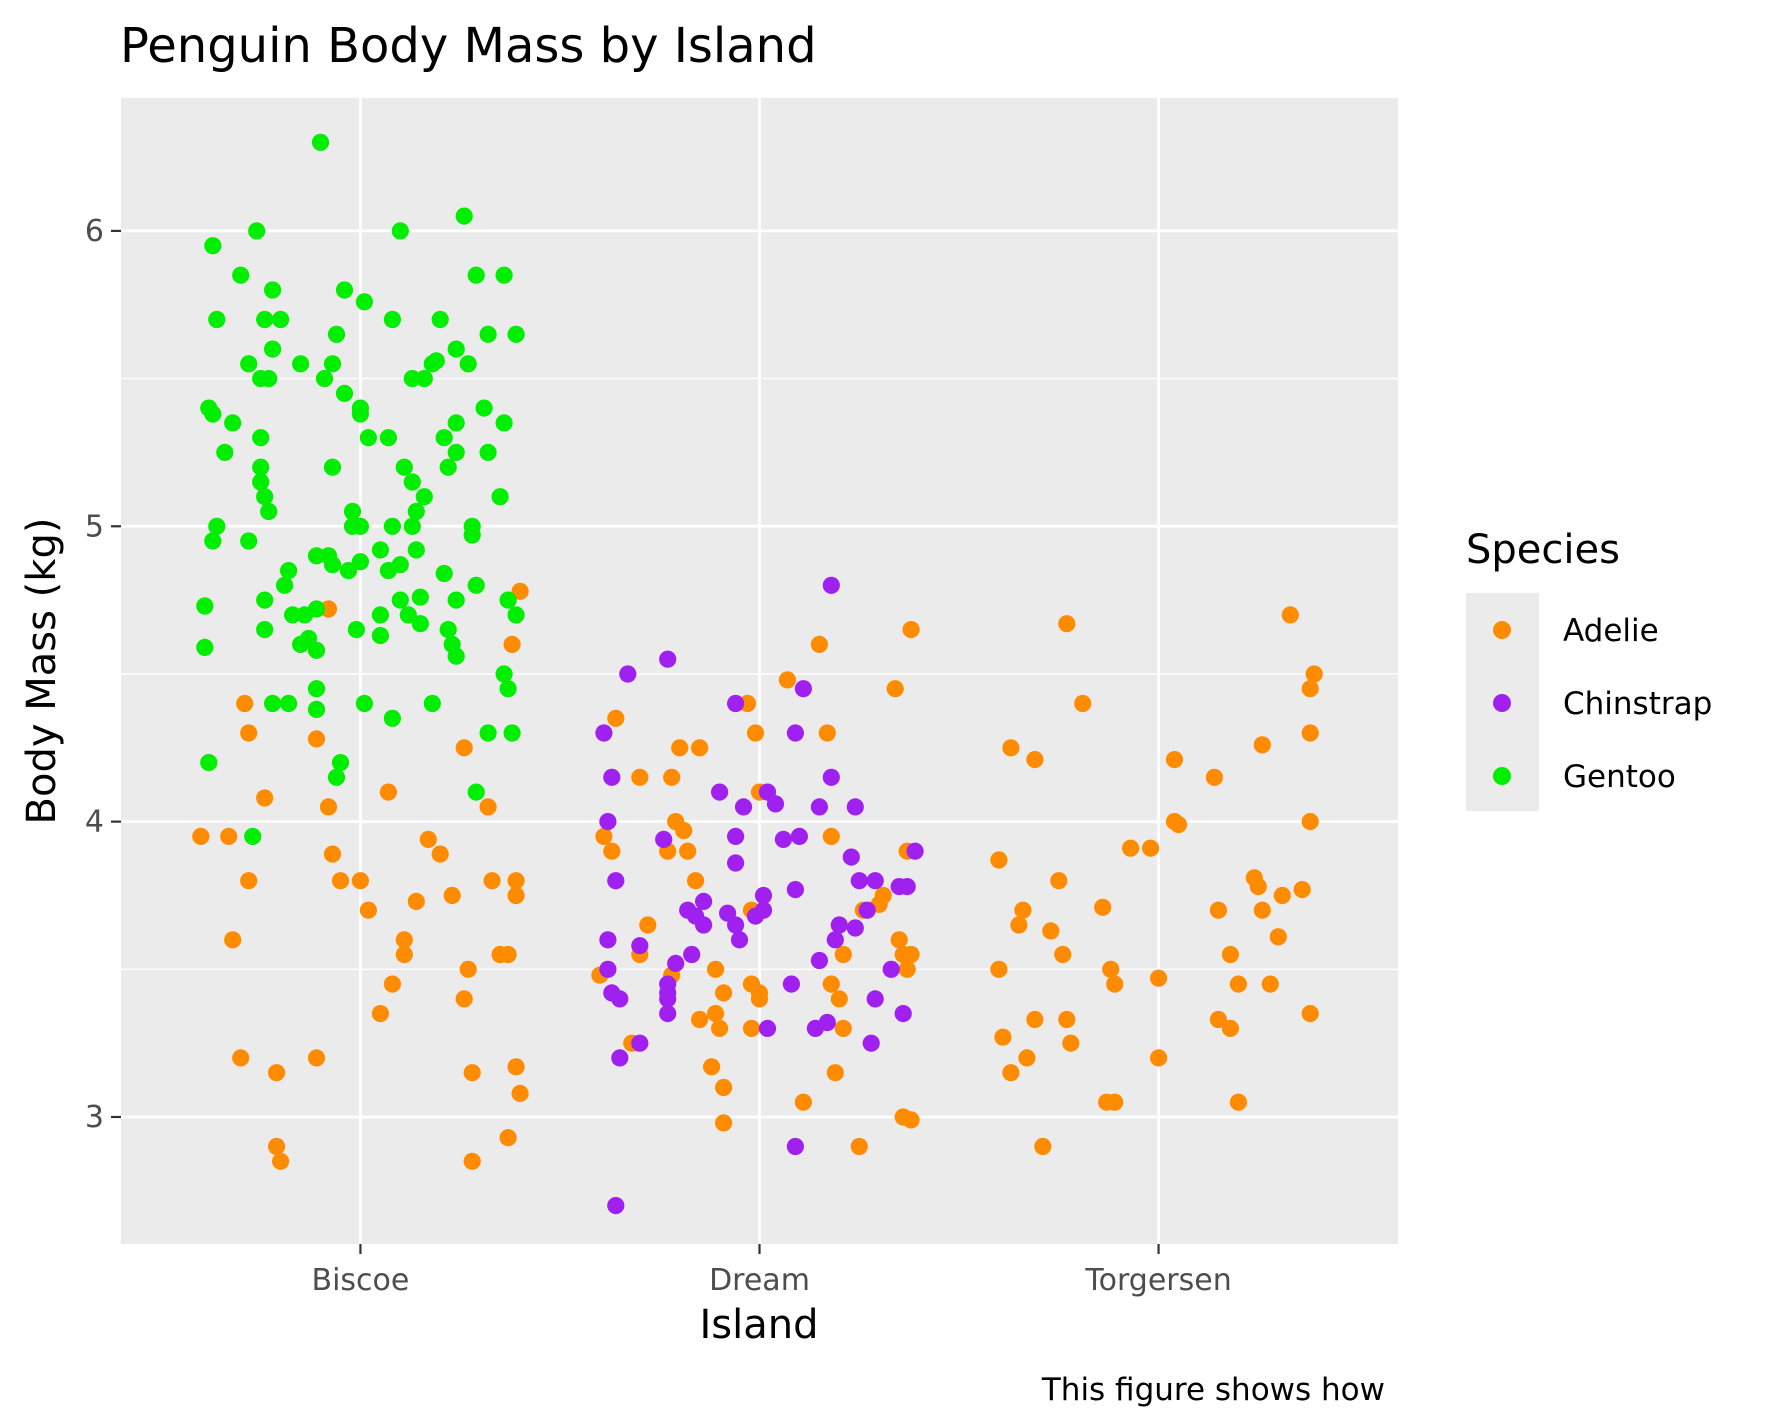 The height and width of the screenshot is (1422, 1771). Describe the element at coordinates (1502, 703) in the screenshot. I see `legend-key-chinstrap` at that location.